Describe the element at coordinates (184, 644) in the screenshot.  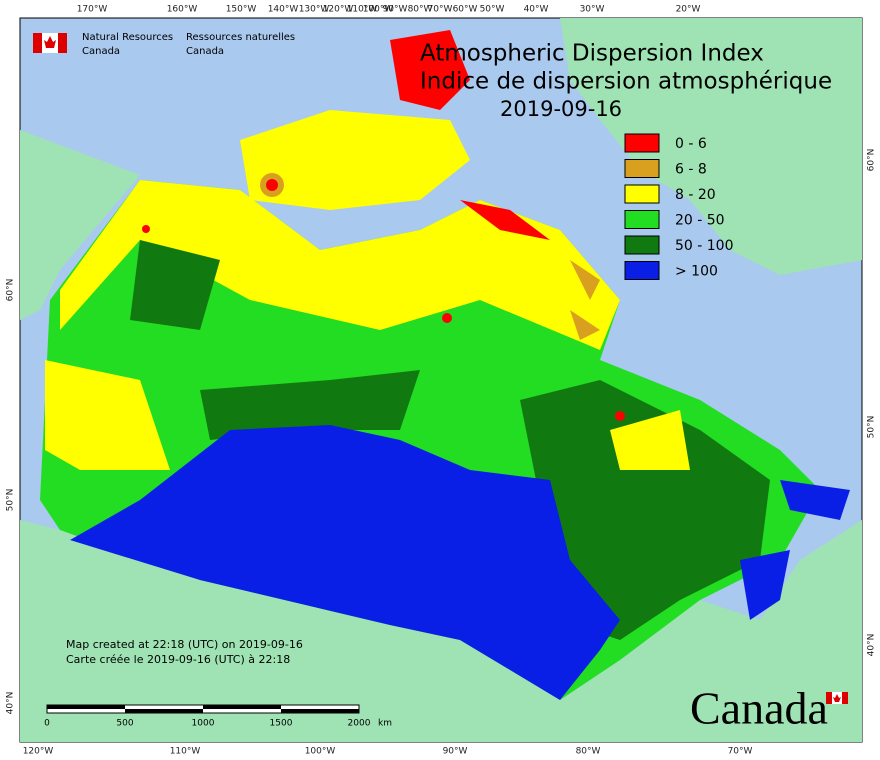
I see `footnote: Map created at 22:18 (UTC) on 2019-09-16` at that location.